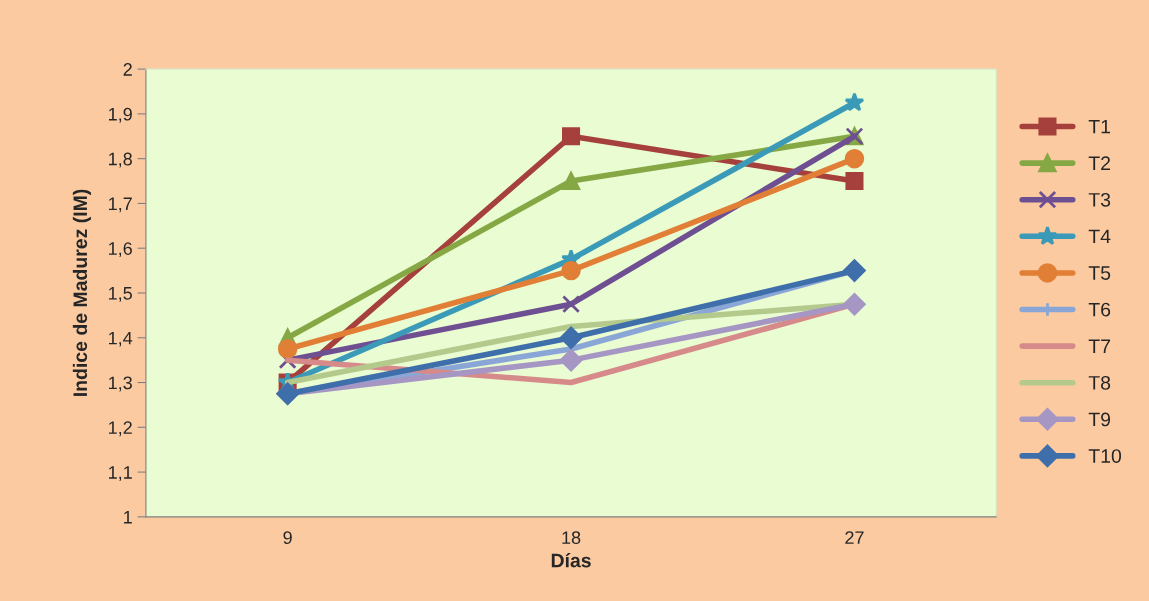 The height and width of the screenshot is (601, 1149). I want to click on y-tick-label: 1,5, so click(120, 294).